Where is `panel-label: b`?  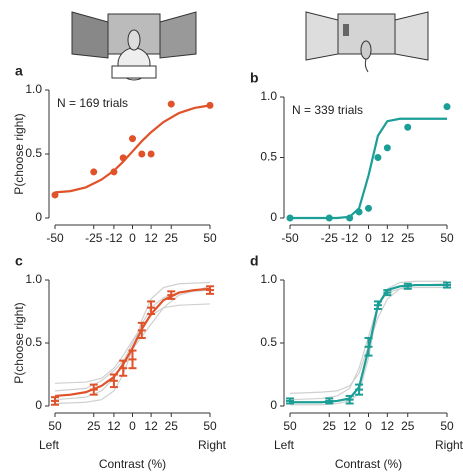 panel-label: b is located at coordinates (254, 78).